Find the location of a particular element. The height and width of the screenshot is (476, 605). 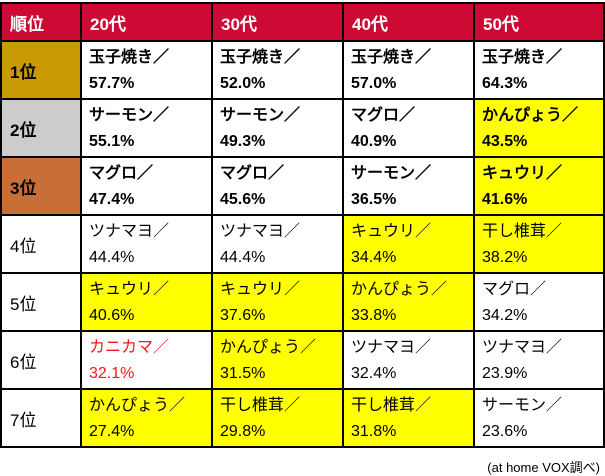

topping-percent: 37.6% is located at coordinates (243, 315).